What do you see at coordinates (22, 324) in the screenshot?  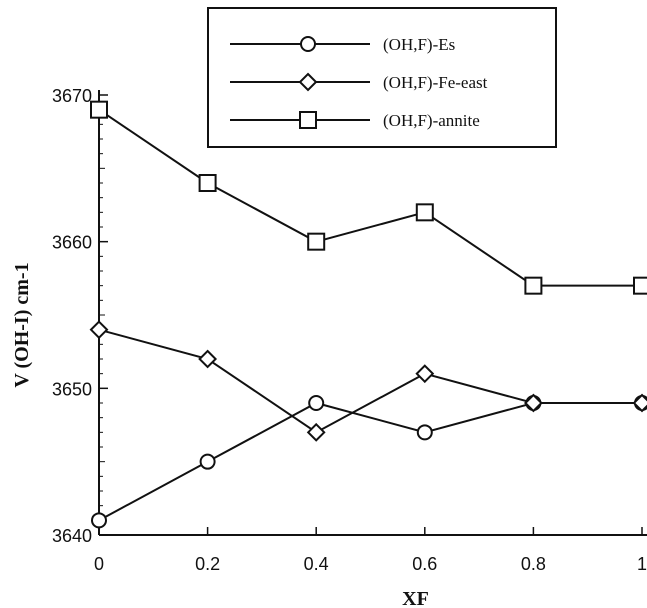 I see `y-axis-title: V (OH-I) cm-1` at bounding box center [22, 324].